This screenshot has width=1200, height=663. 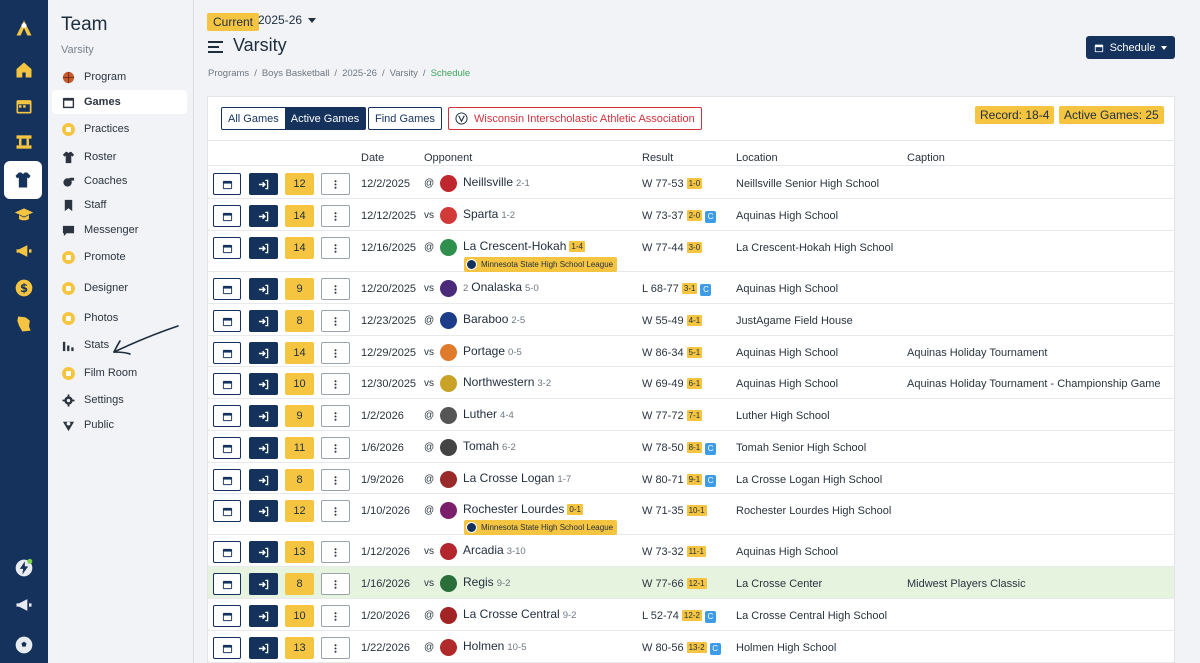 What do you see at coordinates (119, 77) in the screenshot?
I see `sidebar-item-program: Program` at bounding box center [119, 77].